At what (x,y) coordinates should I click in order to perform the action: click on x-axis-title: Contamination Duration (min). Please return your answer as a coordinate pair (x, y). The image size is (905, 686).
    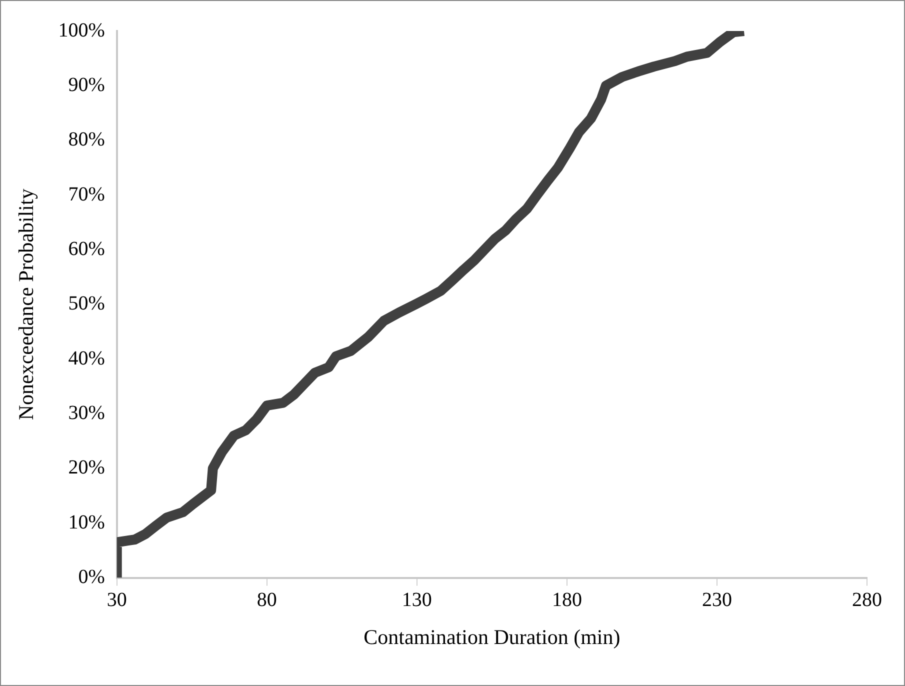
    Looking at the image, I should click on (492, 636).